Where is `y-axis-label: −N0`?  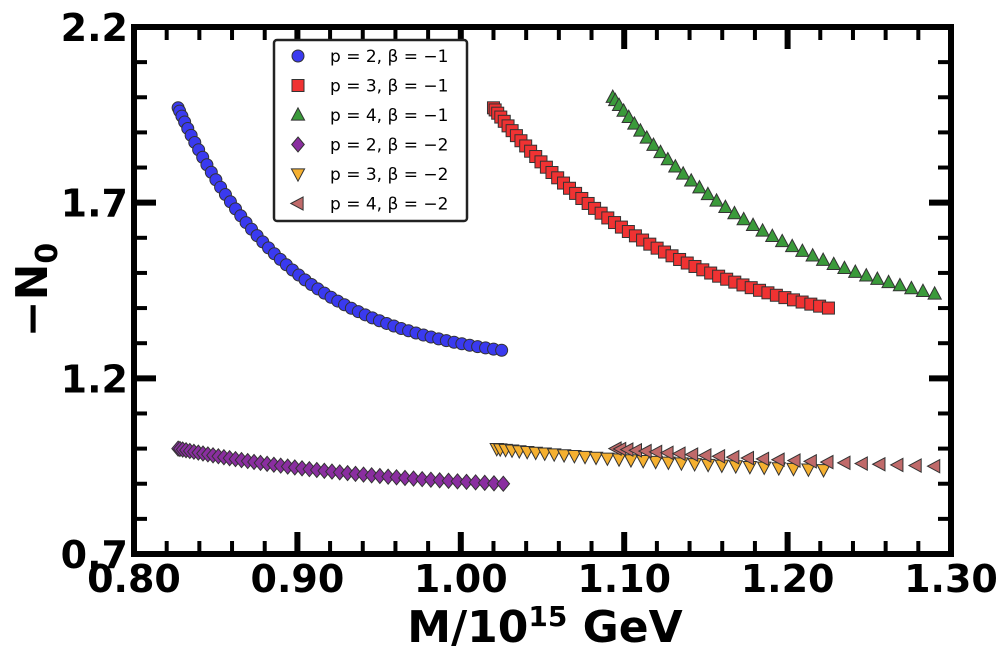 y-axis-label: −N0 is located at coordinates (36, 290).